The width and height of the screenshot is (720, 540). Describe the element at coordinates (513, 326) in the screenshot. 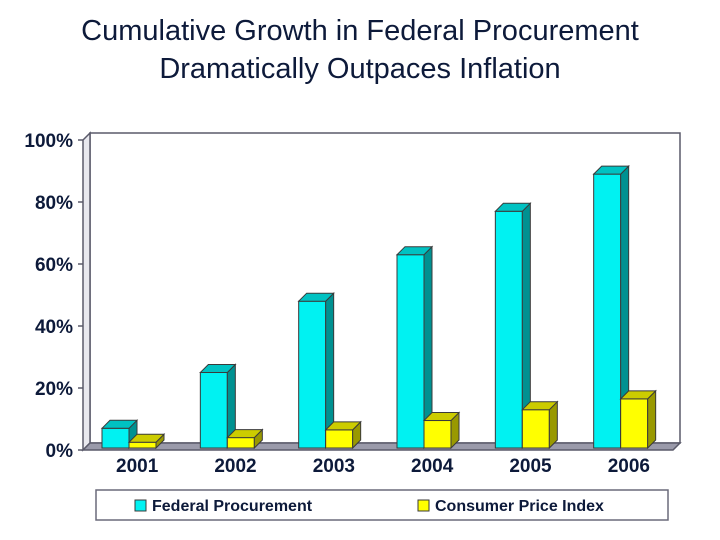

I see `bar-federal-procurement-2005` at that location.